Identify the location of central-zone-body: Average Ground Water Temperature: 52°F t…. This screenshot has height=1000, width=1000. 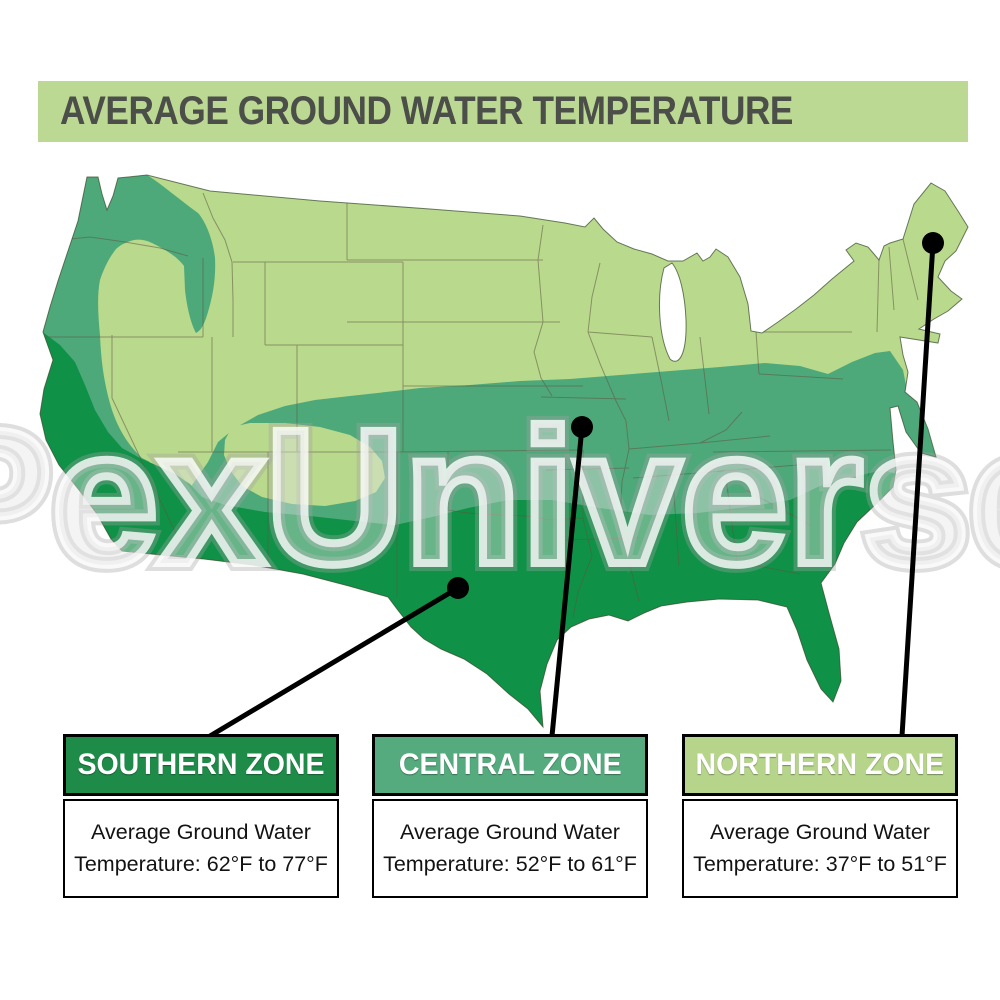
(510, 848).